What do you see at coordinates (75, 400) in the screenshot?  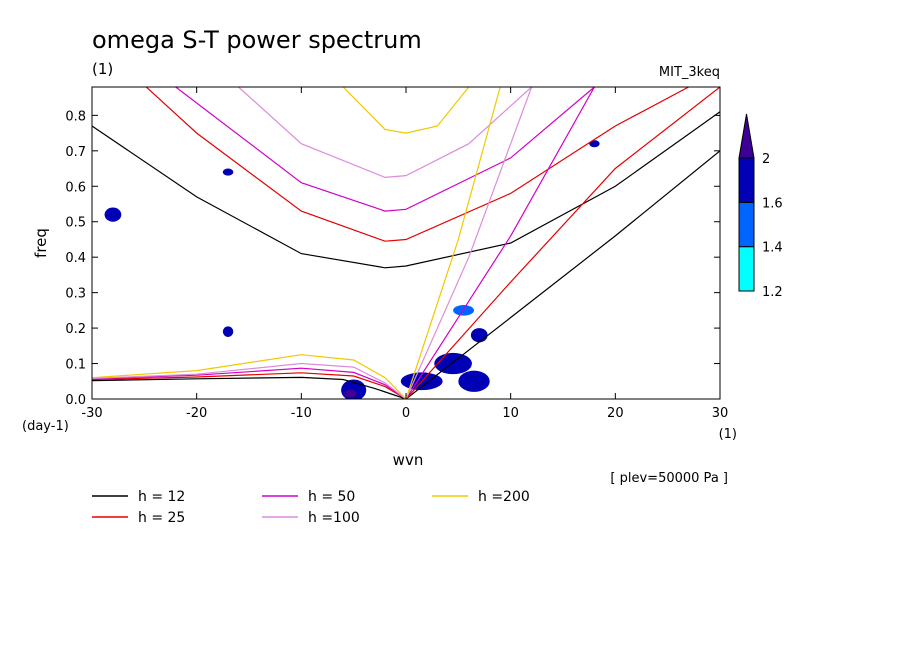 I see `y-tick-label: 0.0` at bounding box center [75, 400].